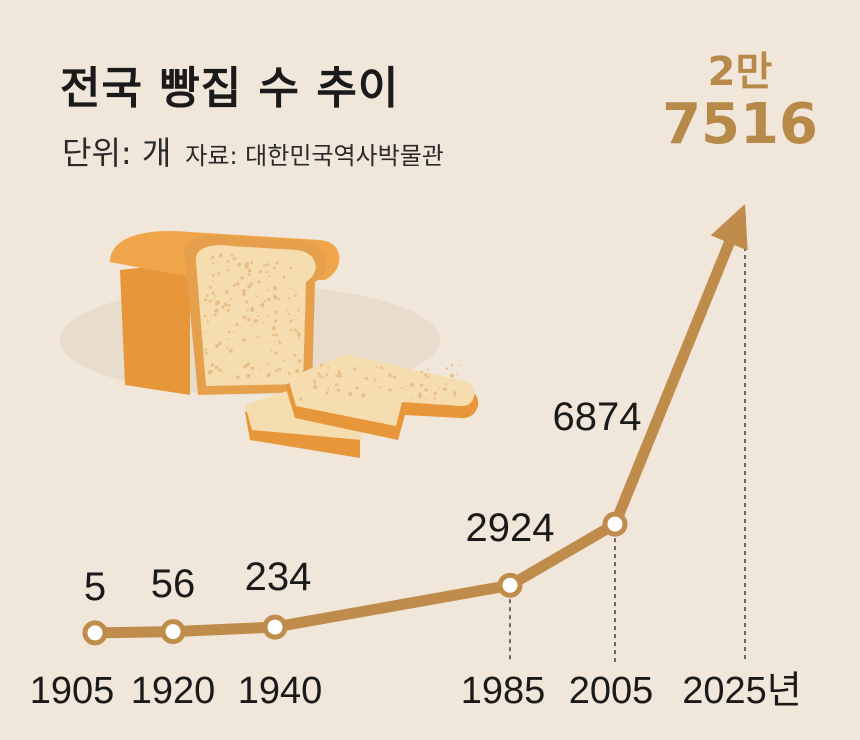 This screenshot has width=860, height=740. What do you see at coordinates (173, 691) in the screenshot?
I see `x-label-1920: 1920` at bounding box center [173, 691].